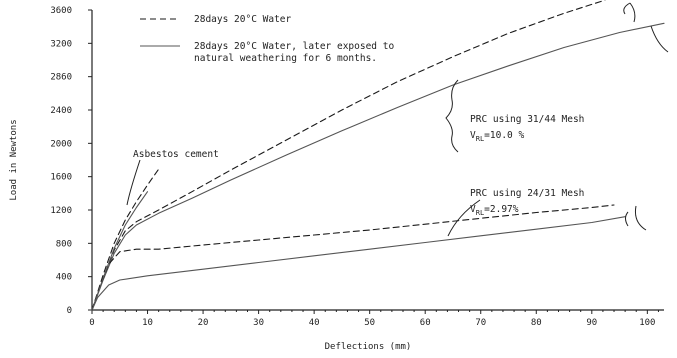 This screenshot has height=358, width=677. I want to click on y-tick-label: 2860, so click(61, 78).